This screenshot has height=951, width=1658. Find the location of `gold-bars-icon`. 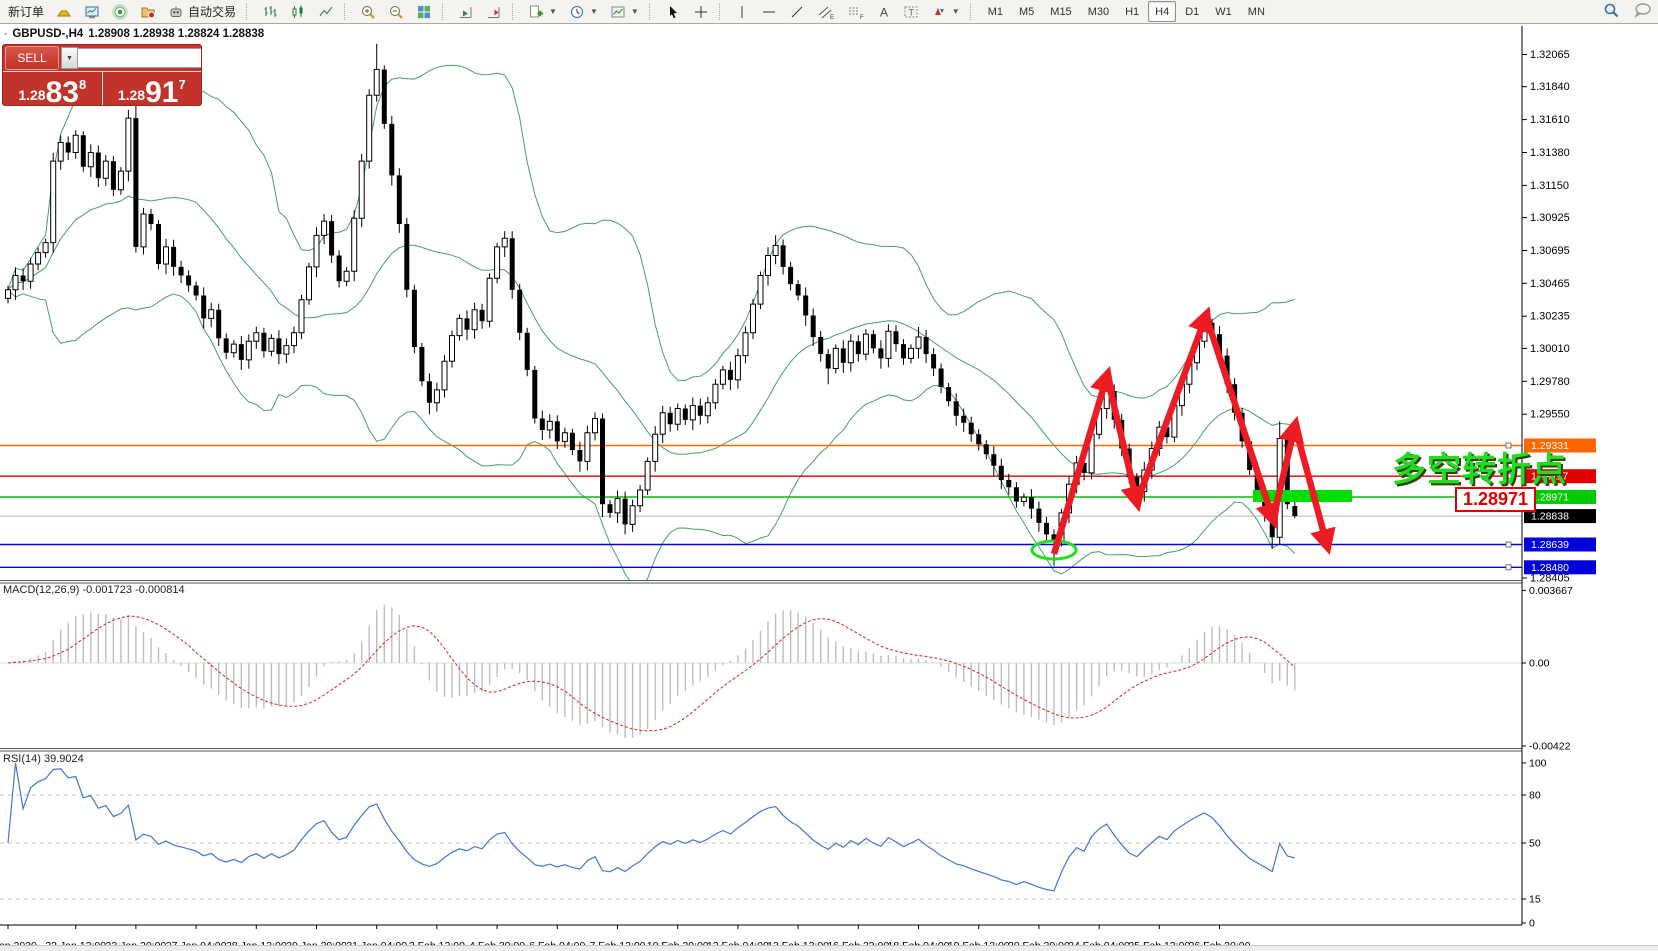

gold-bars-icon is located at coordinates (64, 13).